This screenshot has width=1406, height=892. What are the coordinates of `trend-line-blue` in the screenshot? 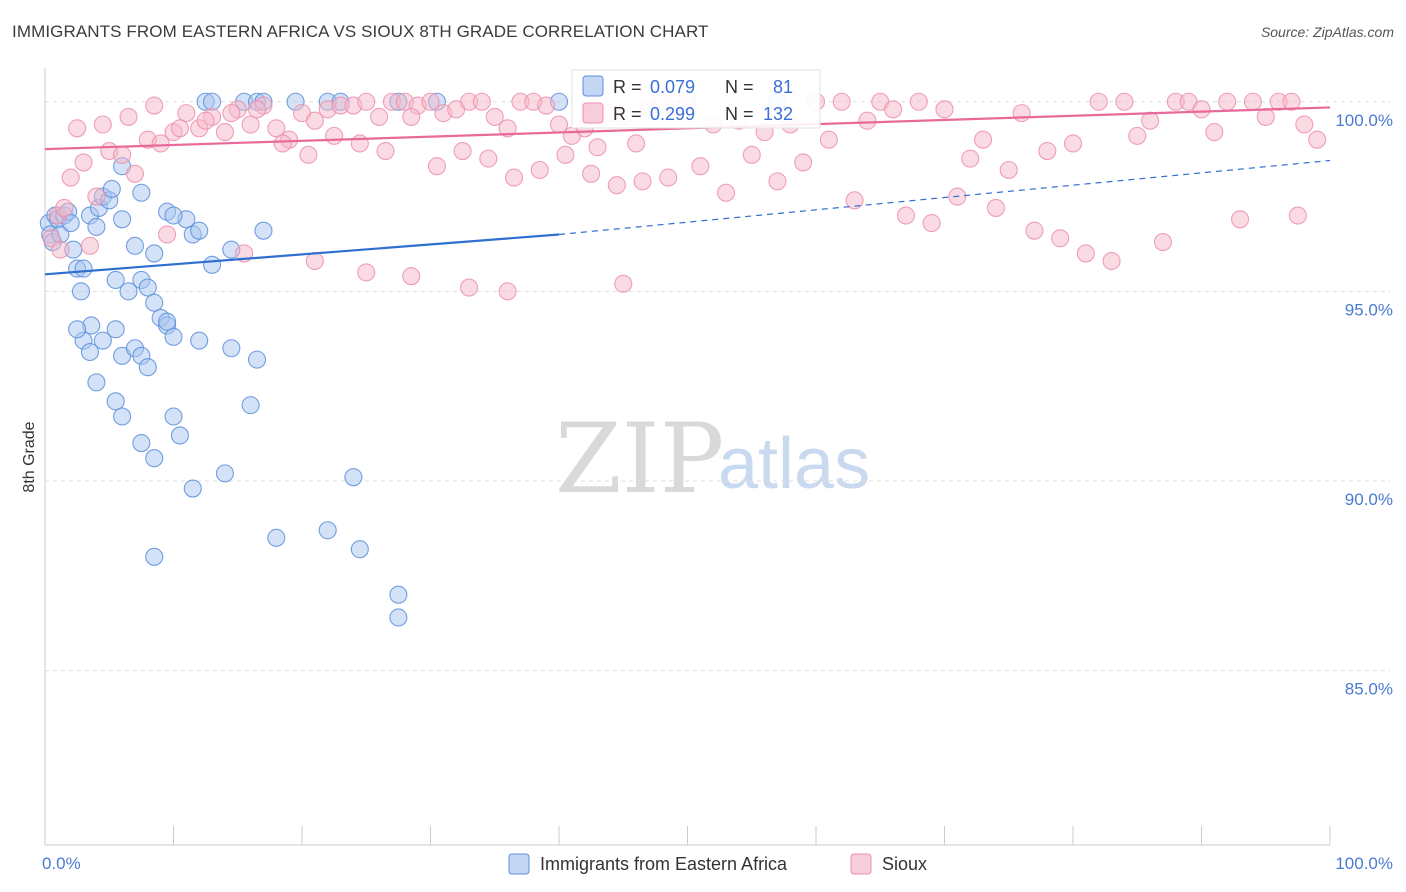 It's located at (302, 254).